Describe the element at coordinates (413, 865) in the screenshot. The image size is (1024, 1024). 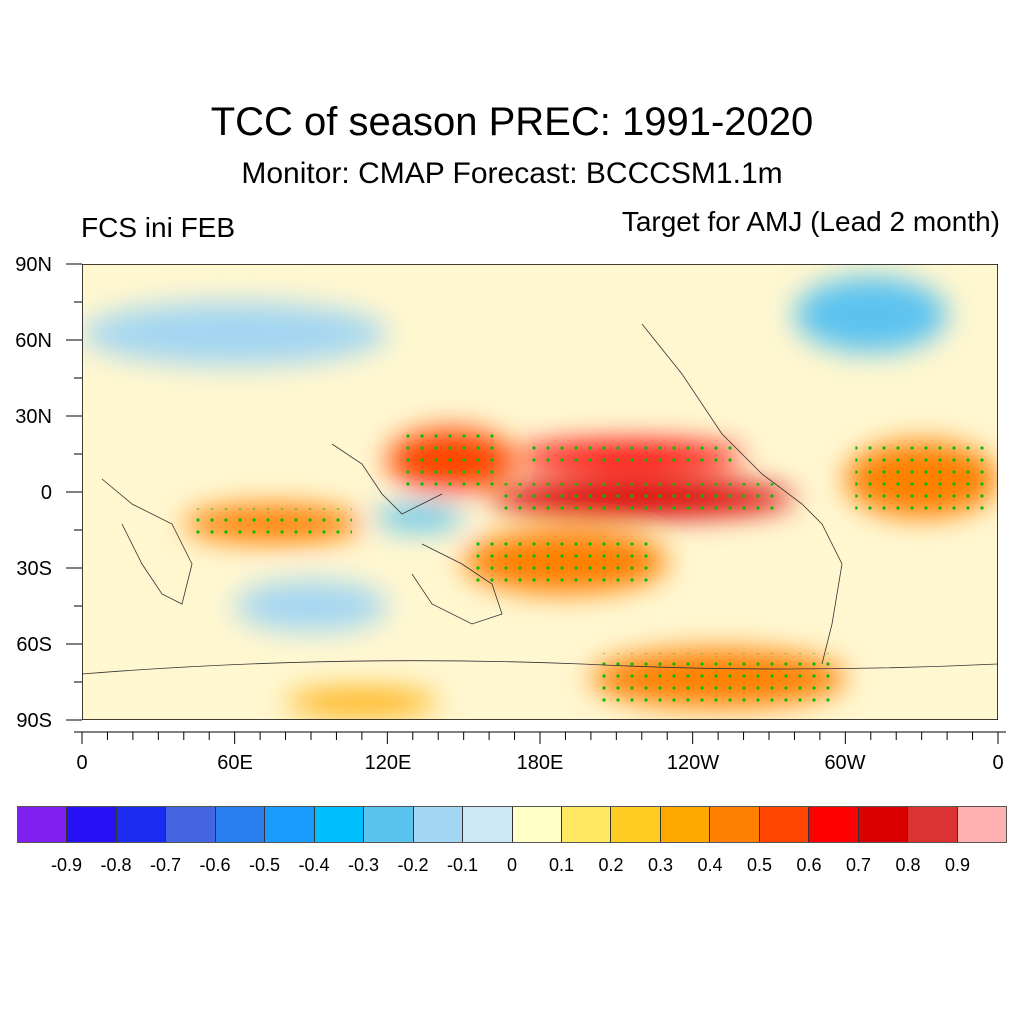
I see `colorbar-label: -0.2` at that location.